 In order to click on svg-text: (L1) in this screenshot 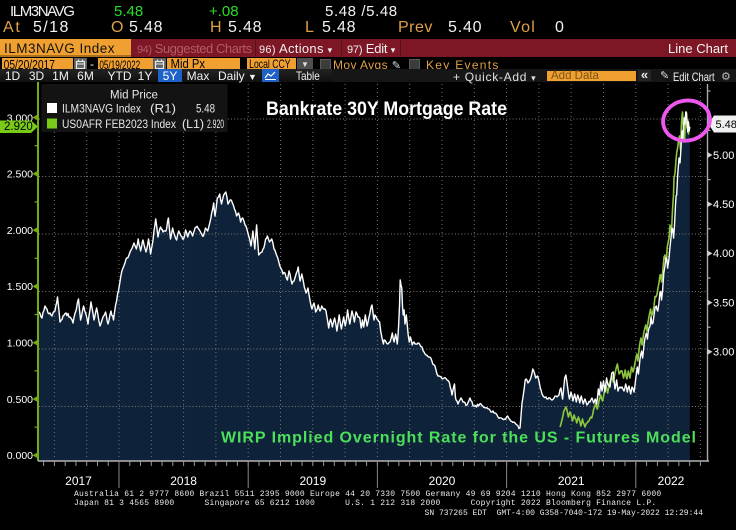, I will do `click(193, 125)`.